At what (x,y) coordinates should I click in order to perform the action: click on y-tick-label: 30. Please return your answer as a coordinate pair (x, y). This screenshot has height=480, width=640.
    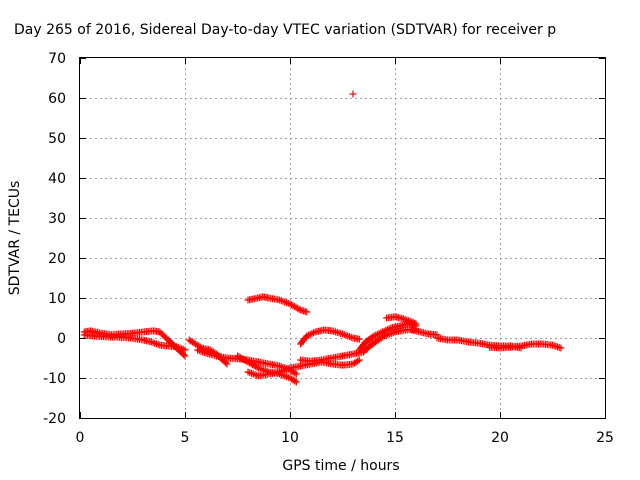
    Looking at the image, I should click on (57, 219).